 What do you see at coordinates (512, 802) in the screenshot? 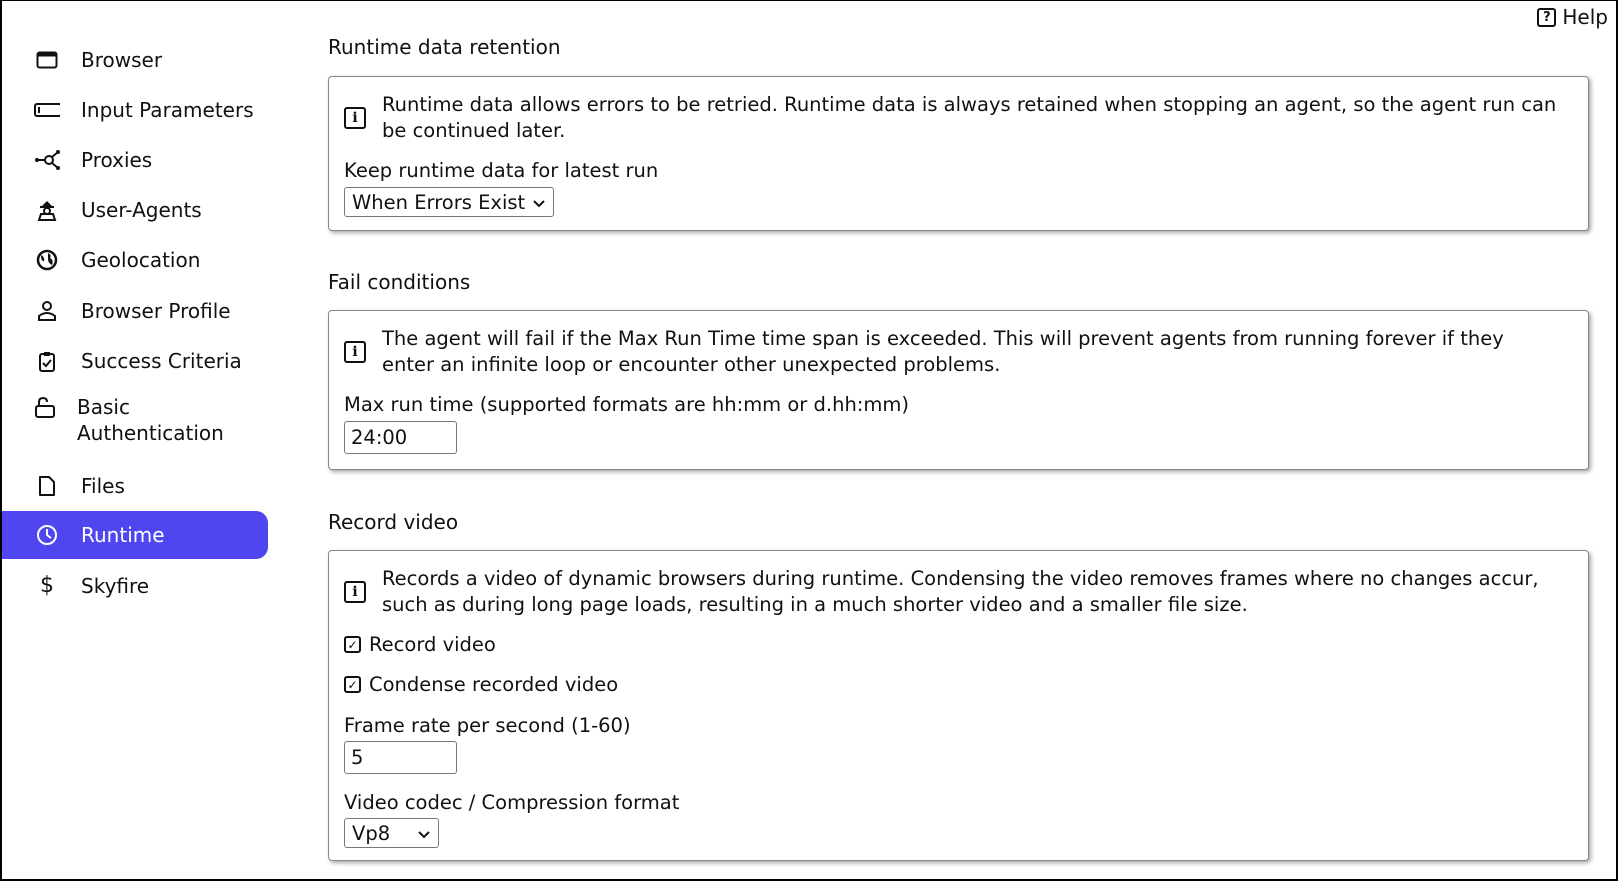
I see `codec-label: Video codec / Compression format` at bounding box center [512, 802].